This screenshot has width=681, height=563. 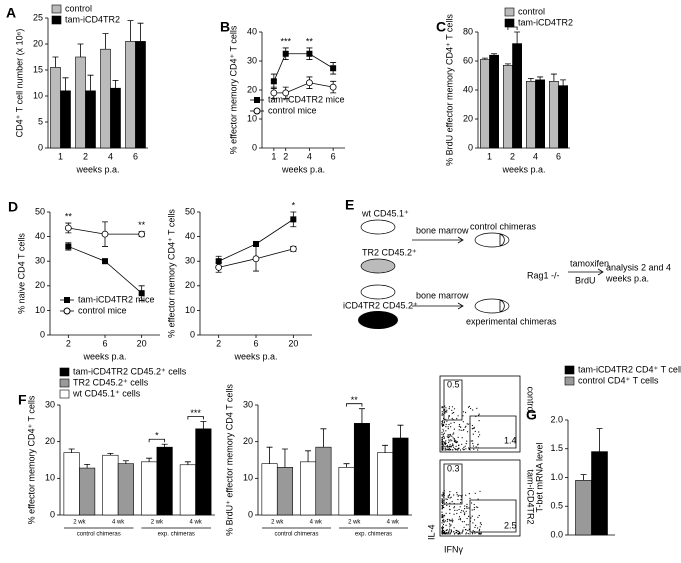 What do you see at coordinates (442, 295) in the screenshot?
I see `label: bone marrow` at bounding box center [442, 295].